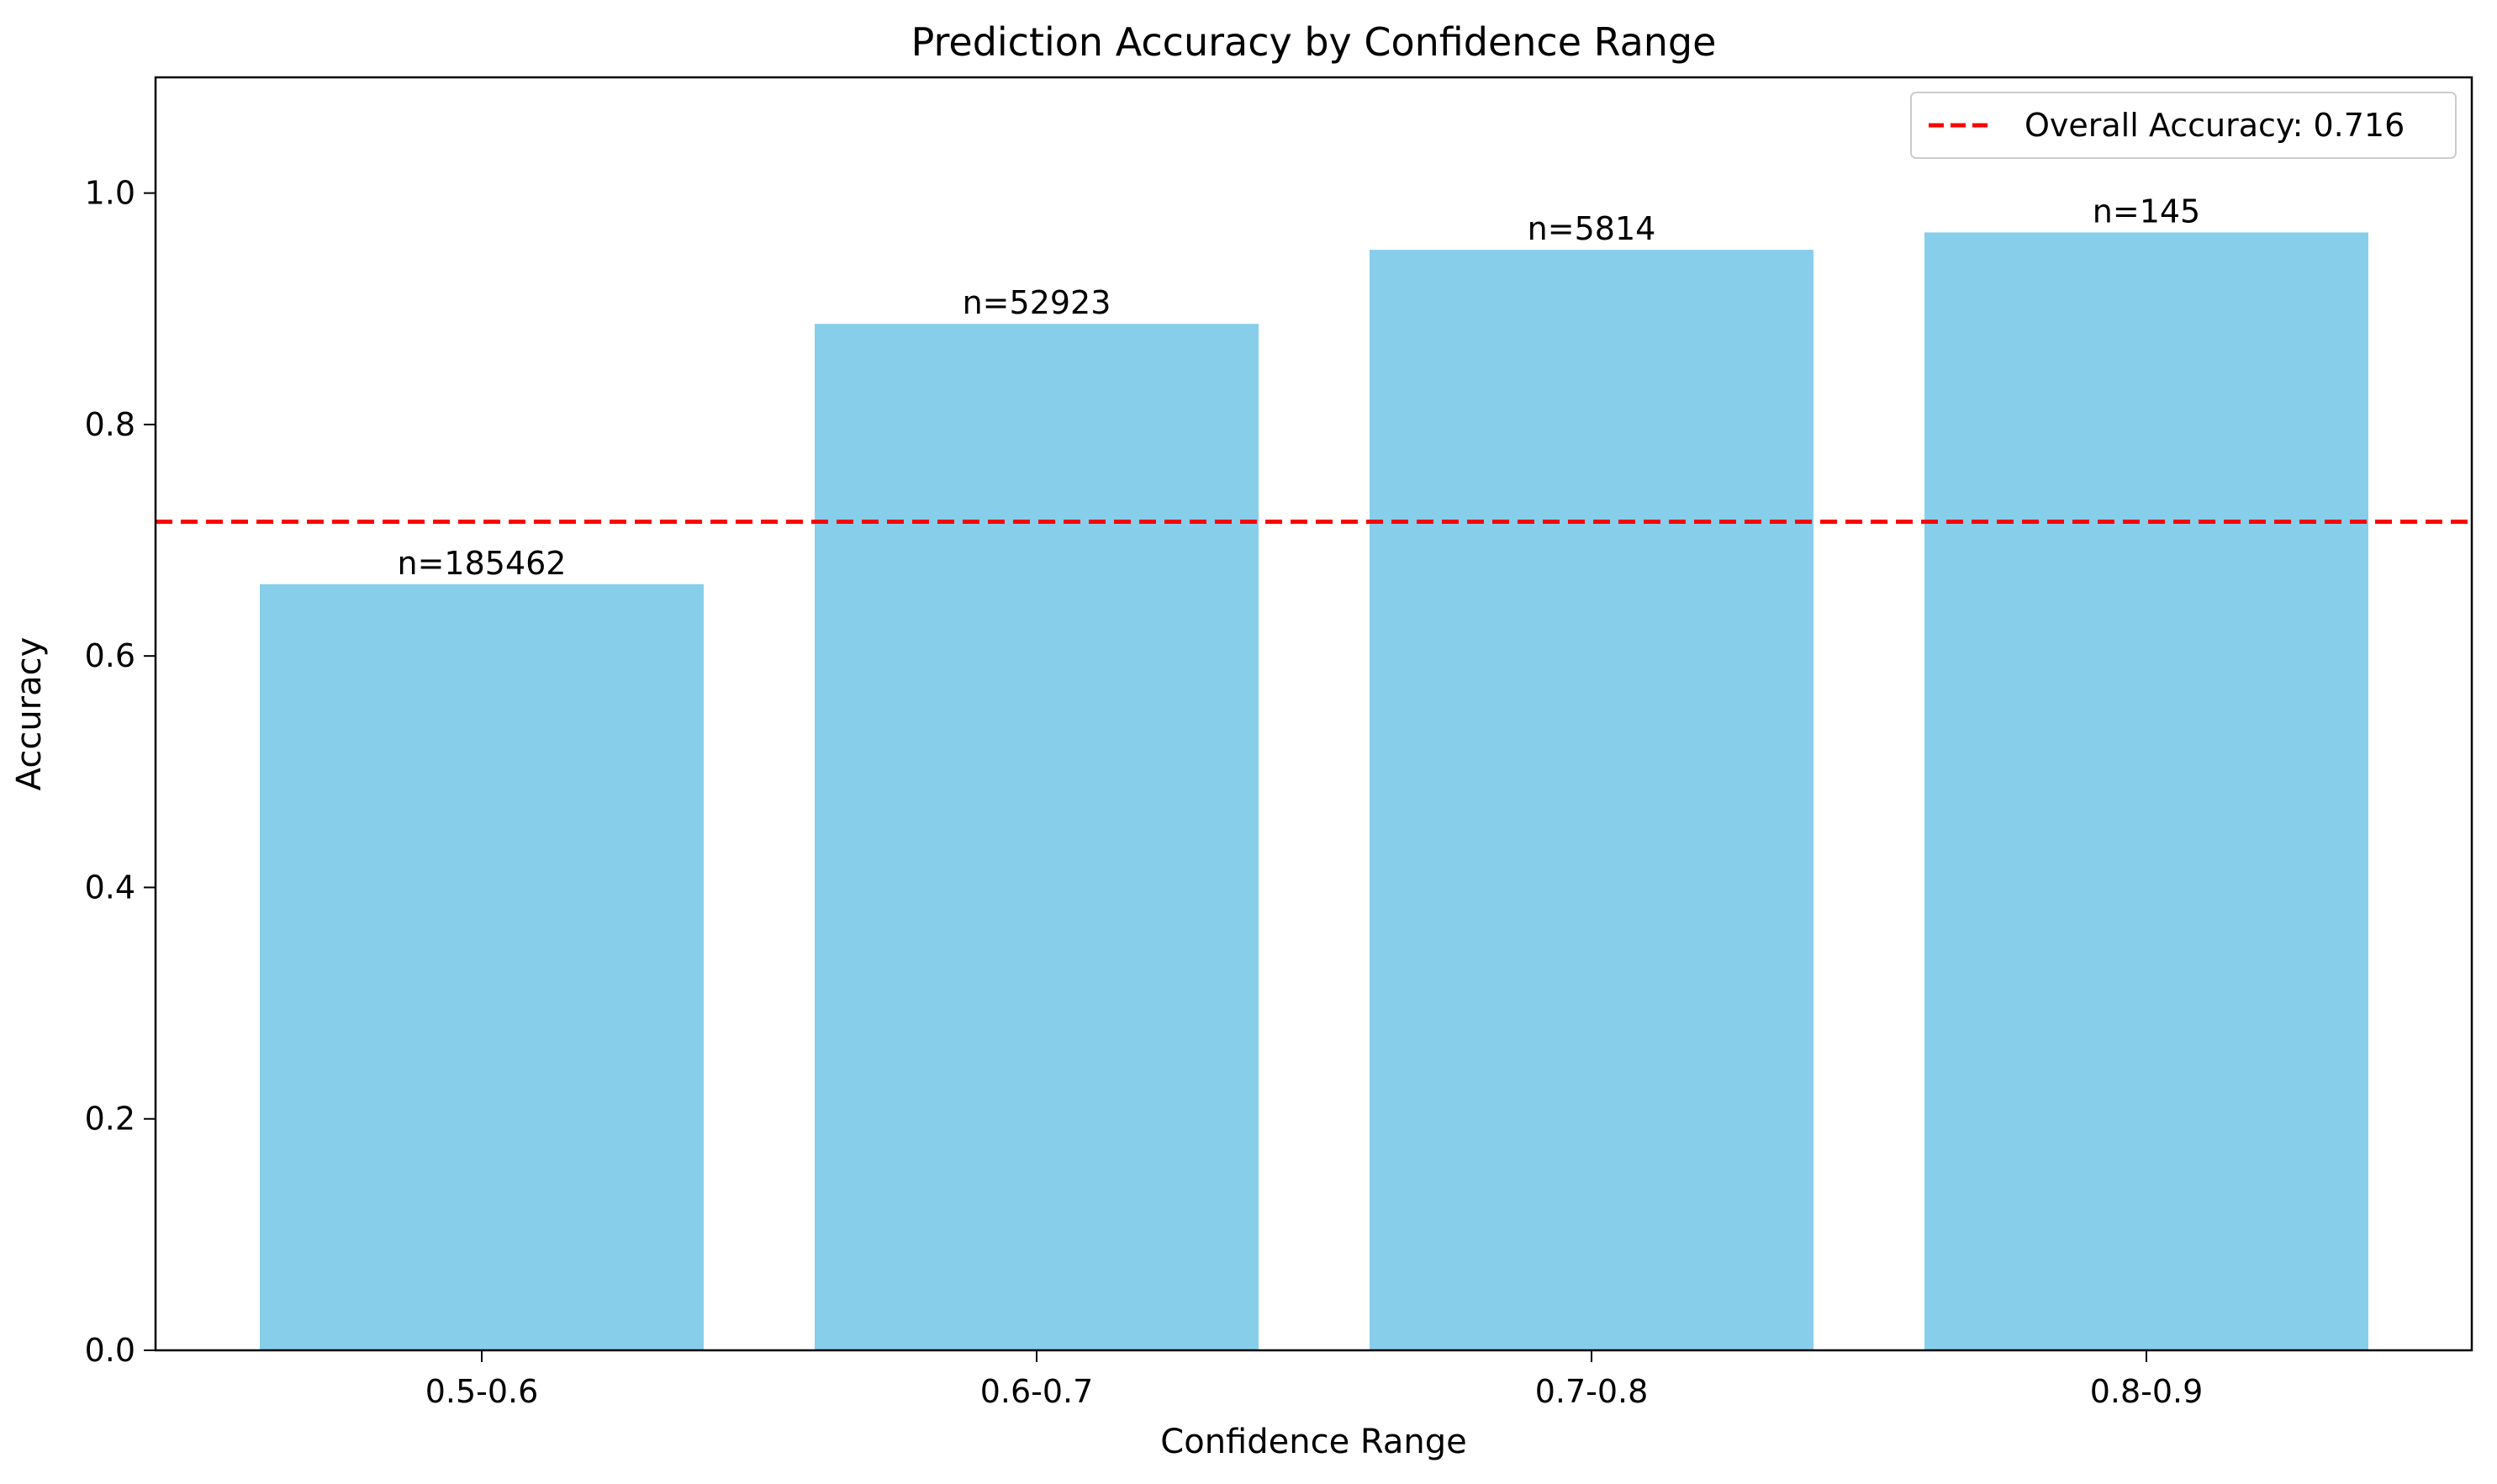 Image resolution: width=2497 pixels, height=1484 pixels. What do you see at coordinates (1591, 800) in the screenshot?
I see `bar-0.7-0.8` at bounding box center [1591, 800].